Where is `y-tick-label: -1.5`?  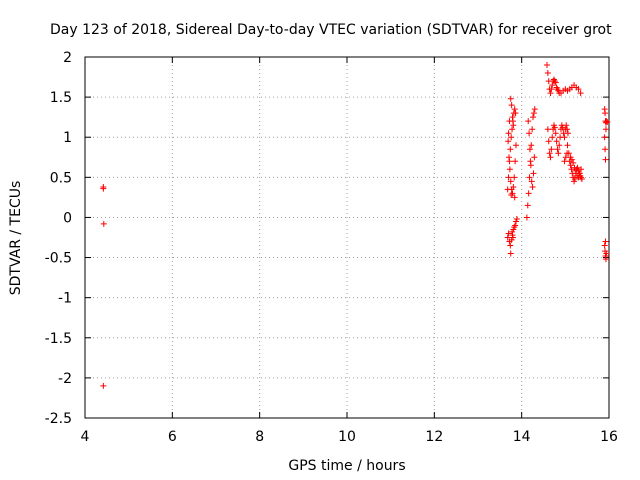
y-tick-label: -1.5 is located at coordinates (58, 339).